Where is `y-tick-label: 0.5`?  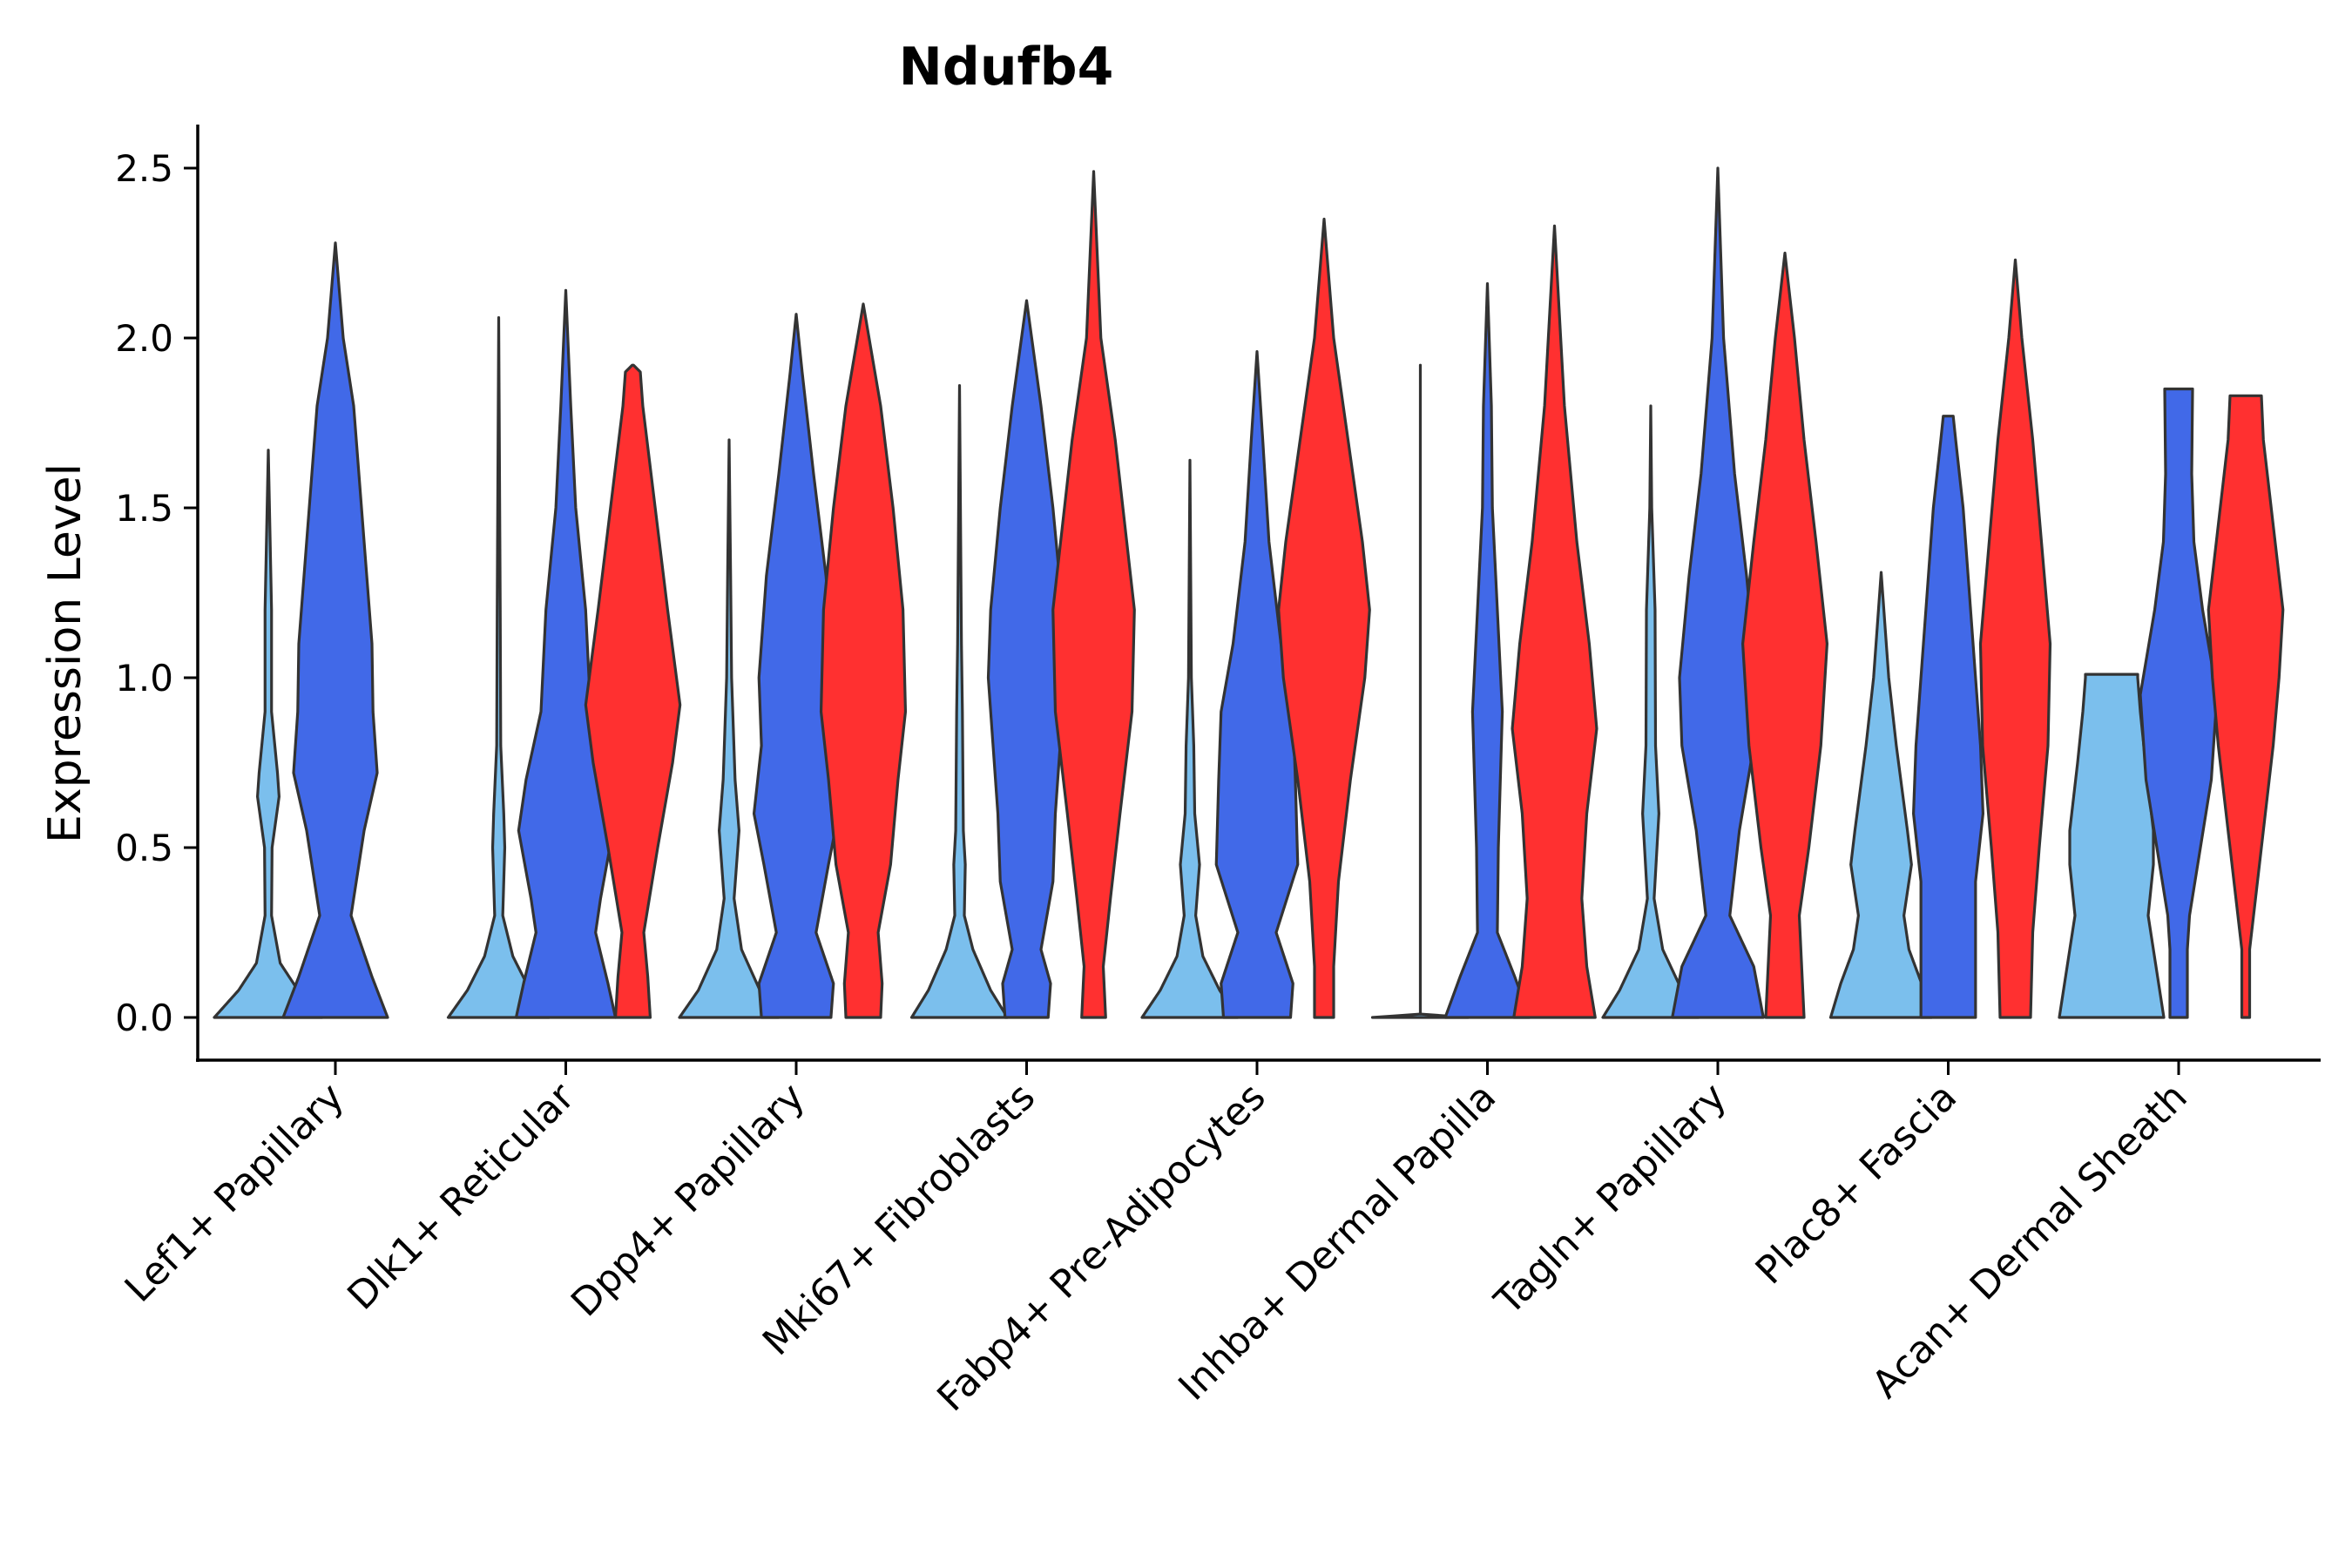 y-tick-label: 0.5 is located at coordinates (144, 848).